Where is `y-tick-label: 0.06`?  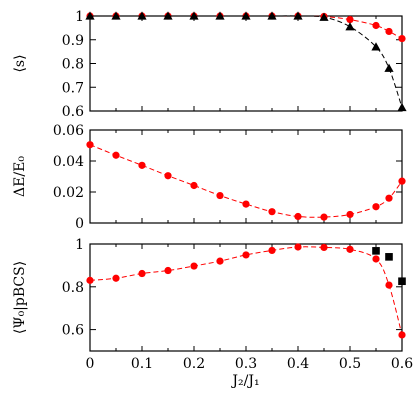
y-tick-label: 0.06 is located at coordinates (68, 131).